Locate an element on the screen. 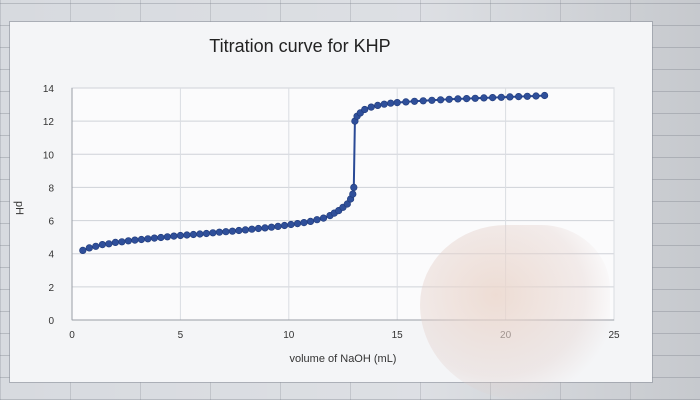 This screenshot has width=700, height=400. x-tick-label: 25 is located at coordinates (614, 335).